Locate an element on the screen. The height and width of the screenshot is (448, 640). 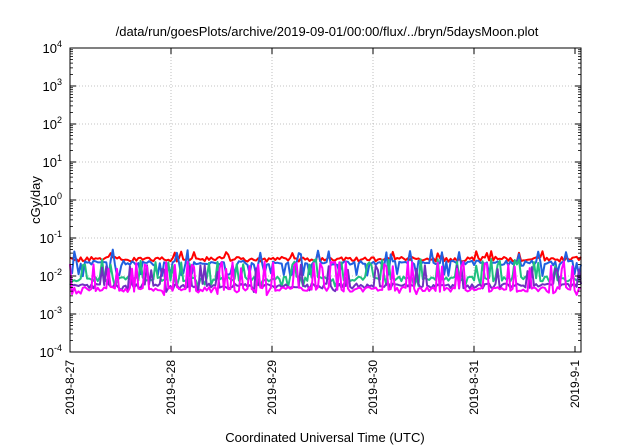
y-axis-label: cGy/day is located at coordinates (35, 200).